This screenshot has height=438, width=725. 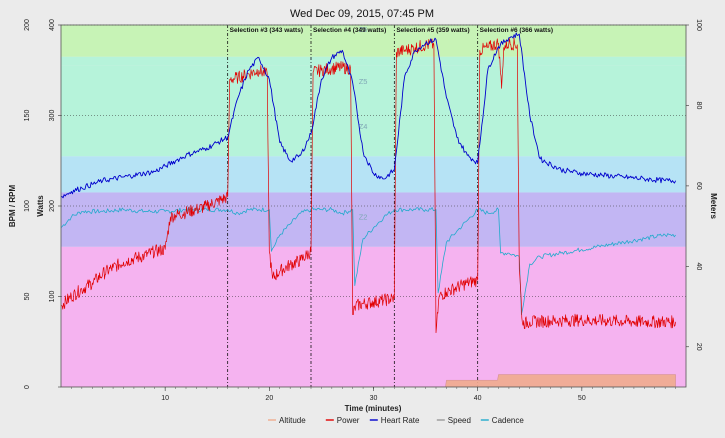 What do you see at coordinates (52, 206) in the screenshot?
I see `tick-label-watts: 200` at bounding box center [52, 206].